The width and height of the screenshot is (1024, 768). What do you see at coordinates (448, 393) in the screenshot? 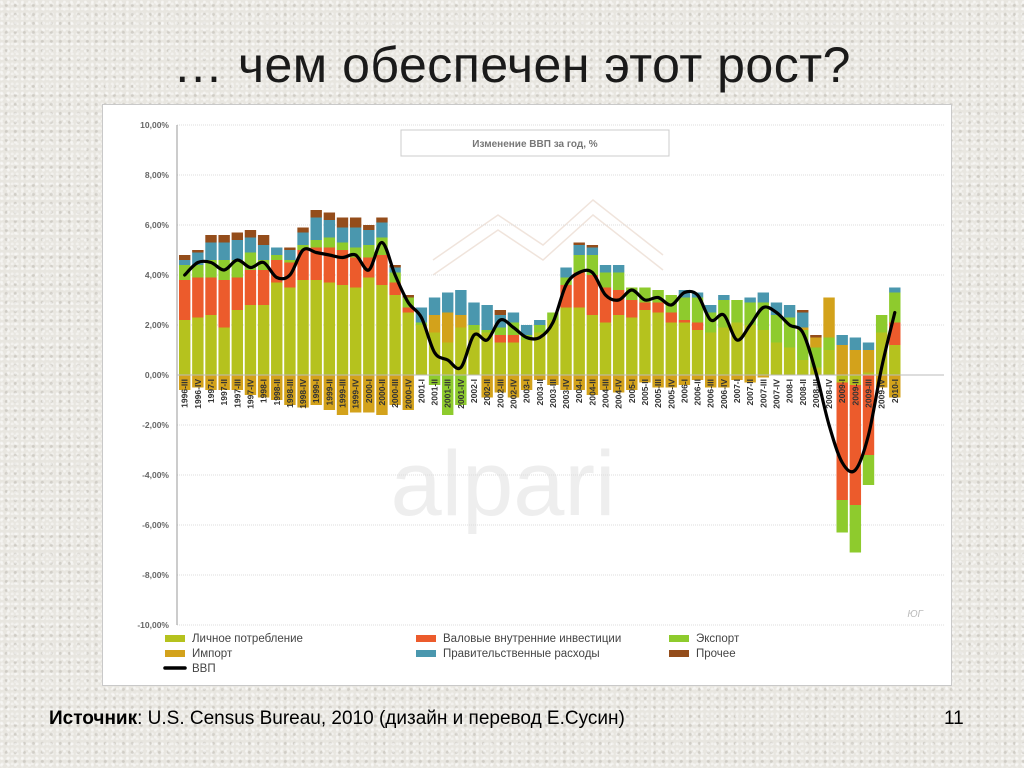
I see `x-tick-label: 2001-III` at bounding box center [448, 393].